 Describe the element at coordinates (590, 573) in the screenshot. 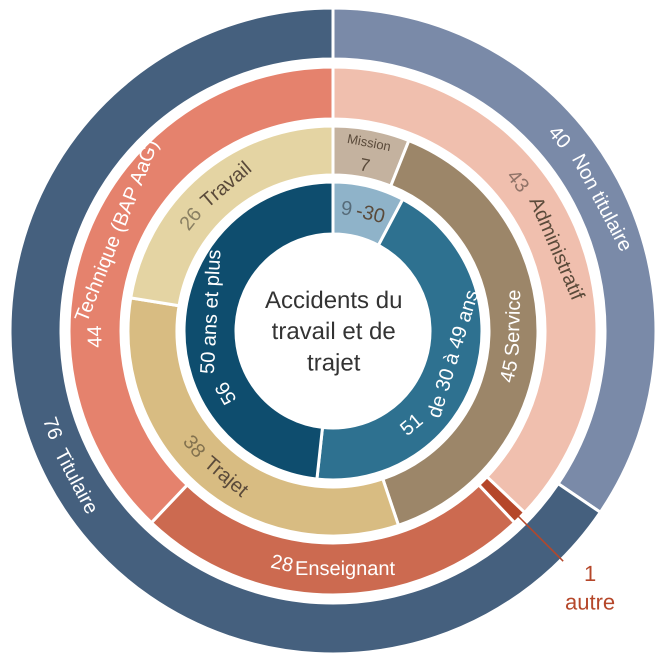

I see `data-label: 1` at that location.